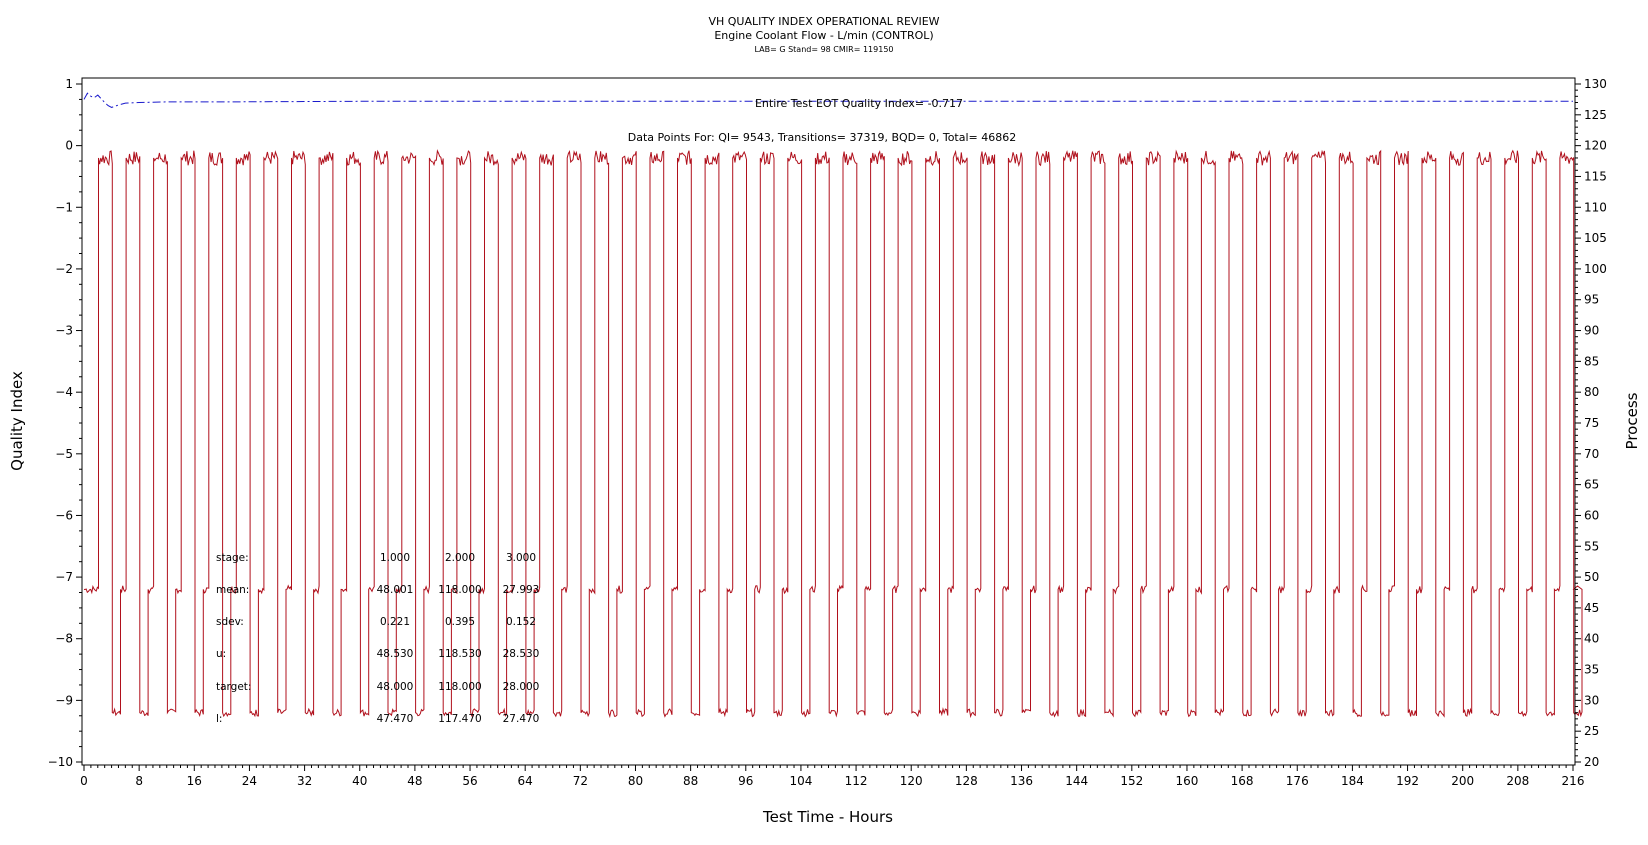 The width and height of the screenshot is (1648, 845). What do you see at coordinates (459, 719) in the screenshot?
I see `stats-cell: 117.470` at bounding box center [459, 719].